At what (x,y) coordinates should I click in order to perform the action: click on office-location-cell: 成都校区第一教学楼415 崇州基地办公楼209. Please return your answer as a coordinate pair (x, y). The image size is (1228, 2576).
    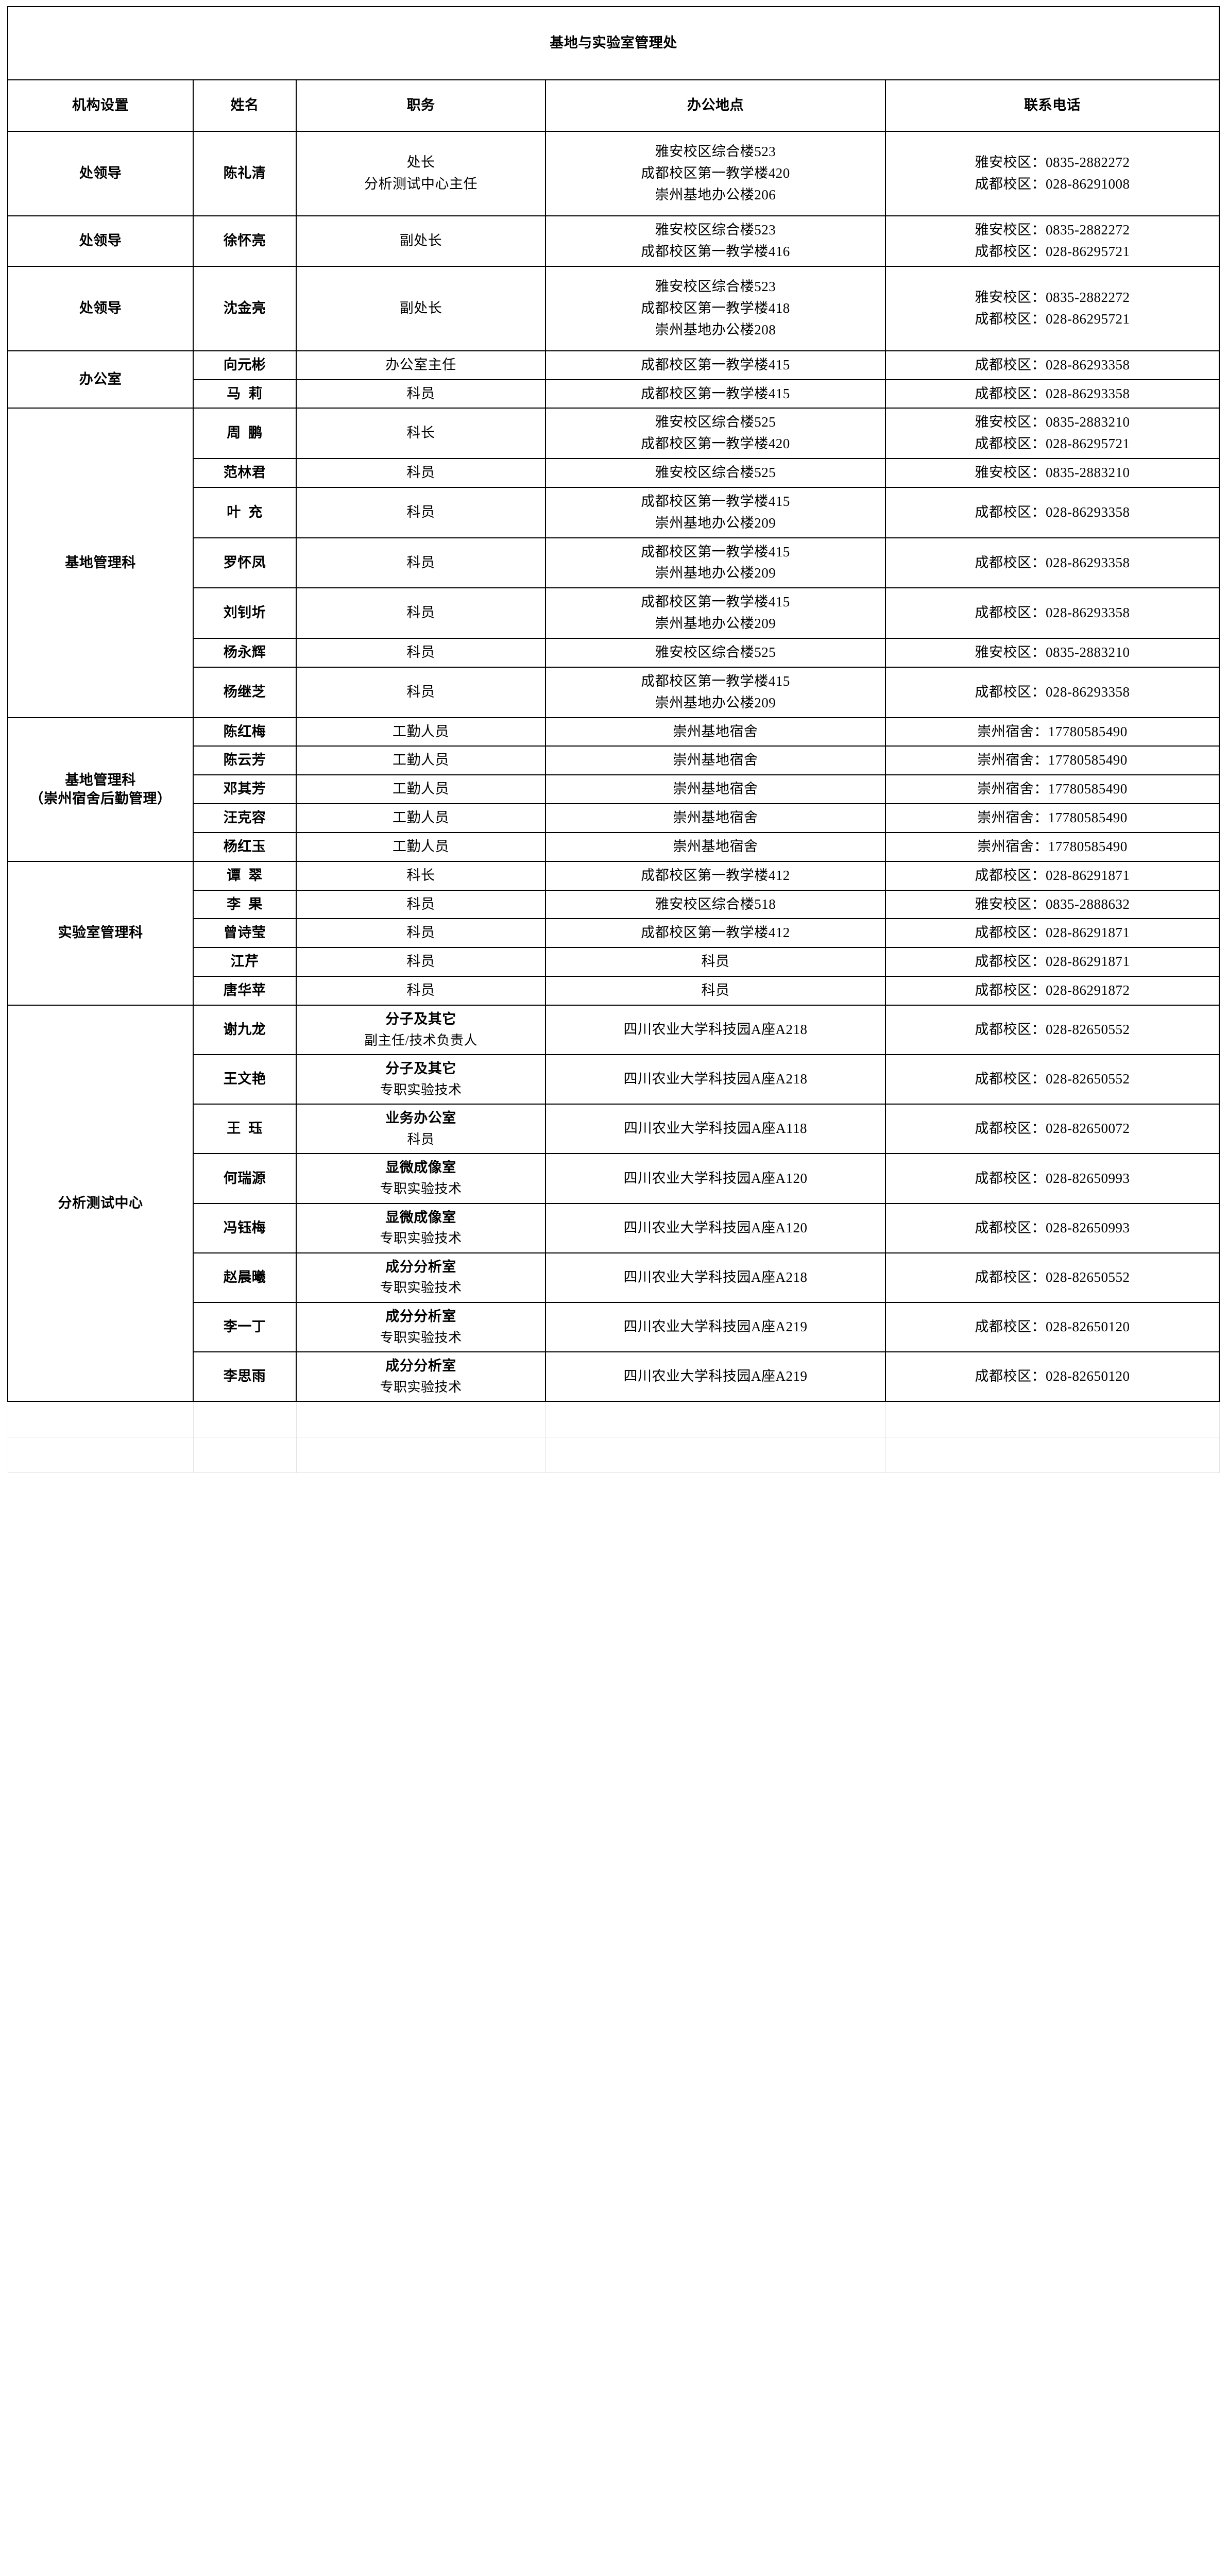
    Looking at the image, I should click on (715, 563).